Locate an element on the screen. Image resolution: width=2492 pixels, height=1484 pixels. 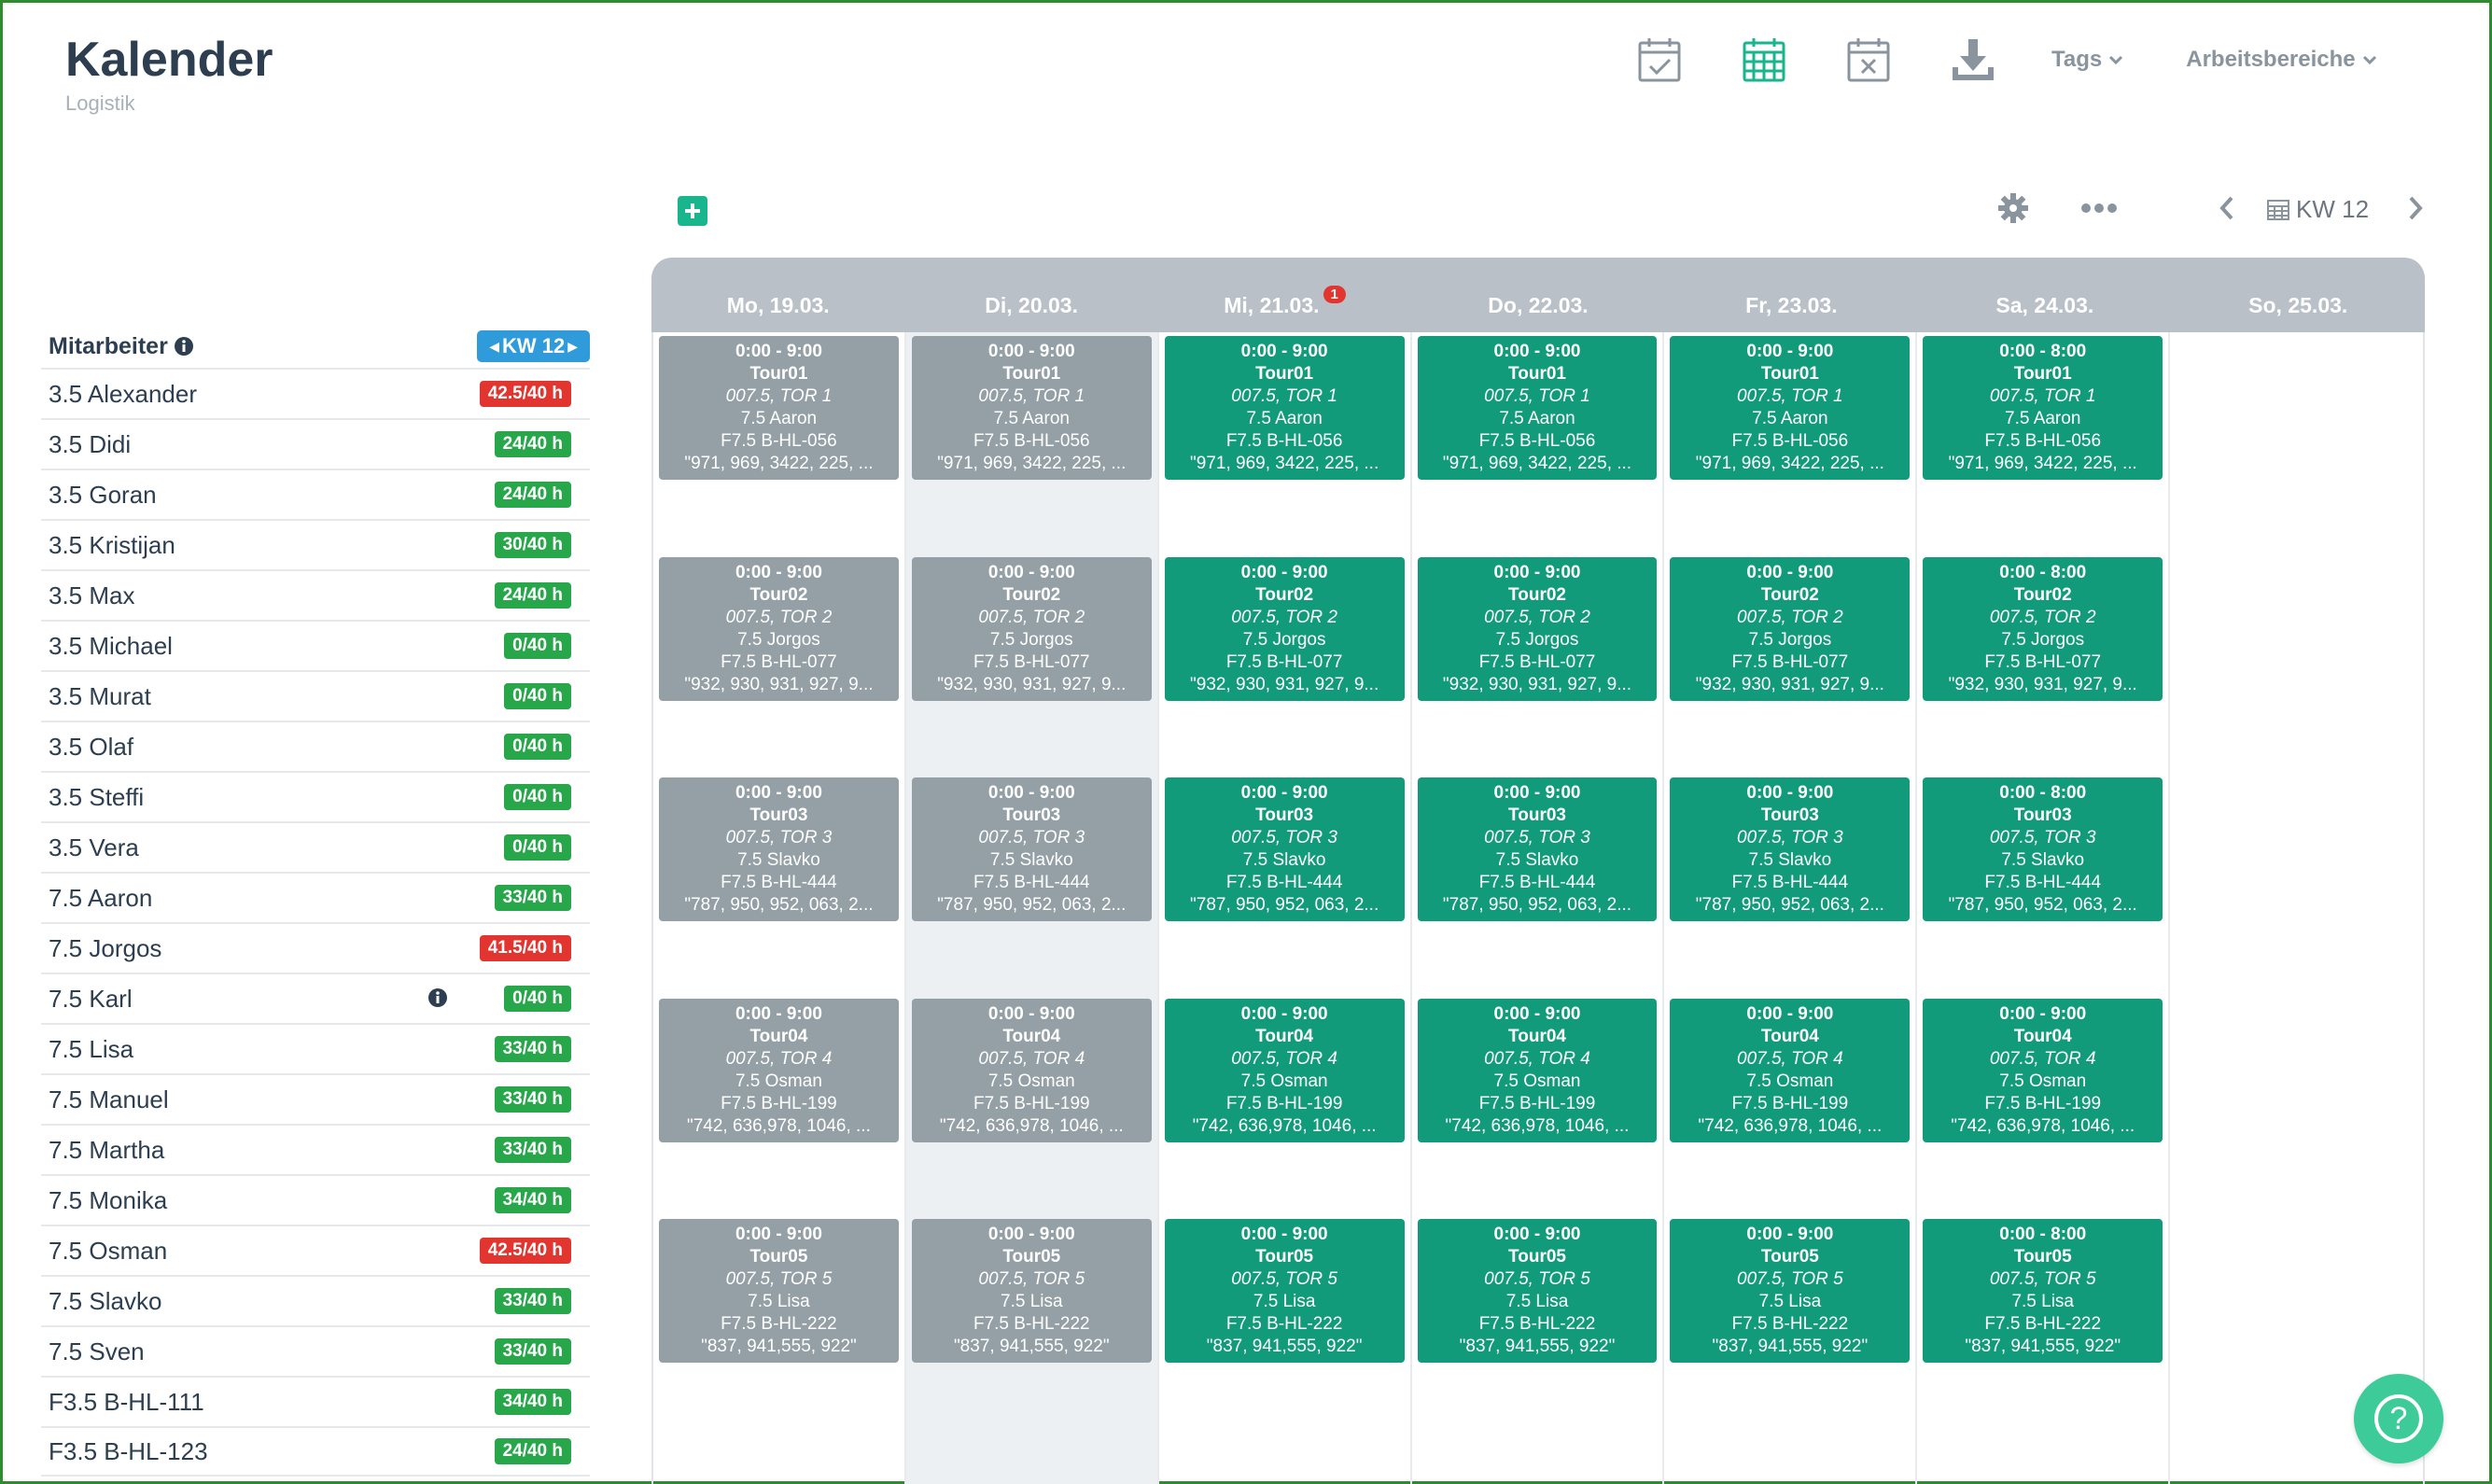
event-driver: 7.5 Slavko is located at coordinates (1031, 860).